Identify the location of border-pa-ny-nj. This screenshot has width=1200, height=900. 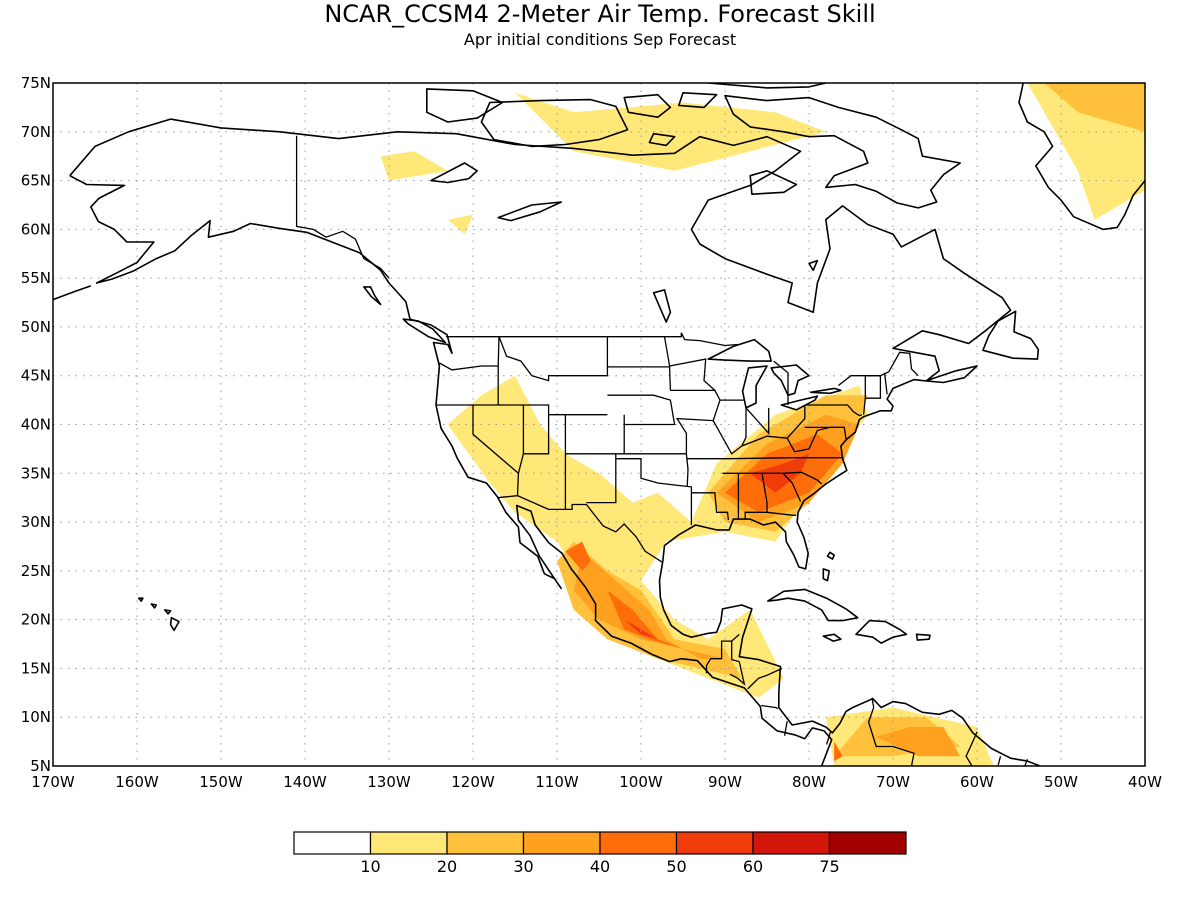
(833, 410).